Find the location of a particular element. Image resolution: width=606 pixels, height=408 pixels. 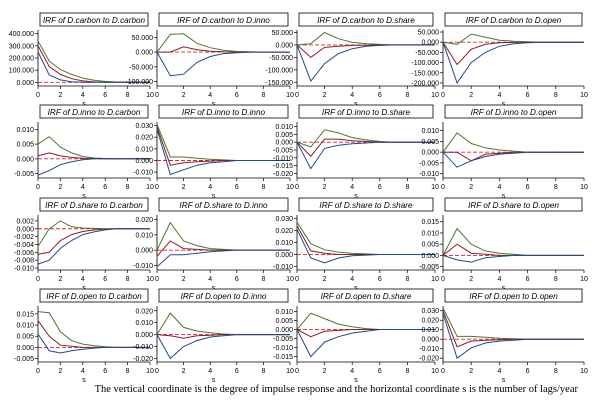

panel-title: IRF of D.inno to D.carbon is located at coordinates (94, 112).